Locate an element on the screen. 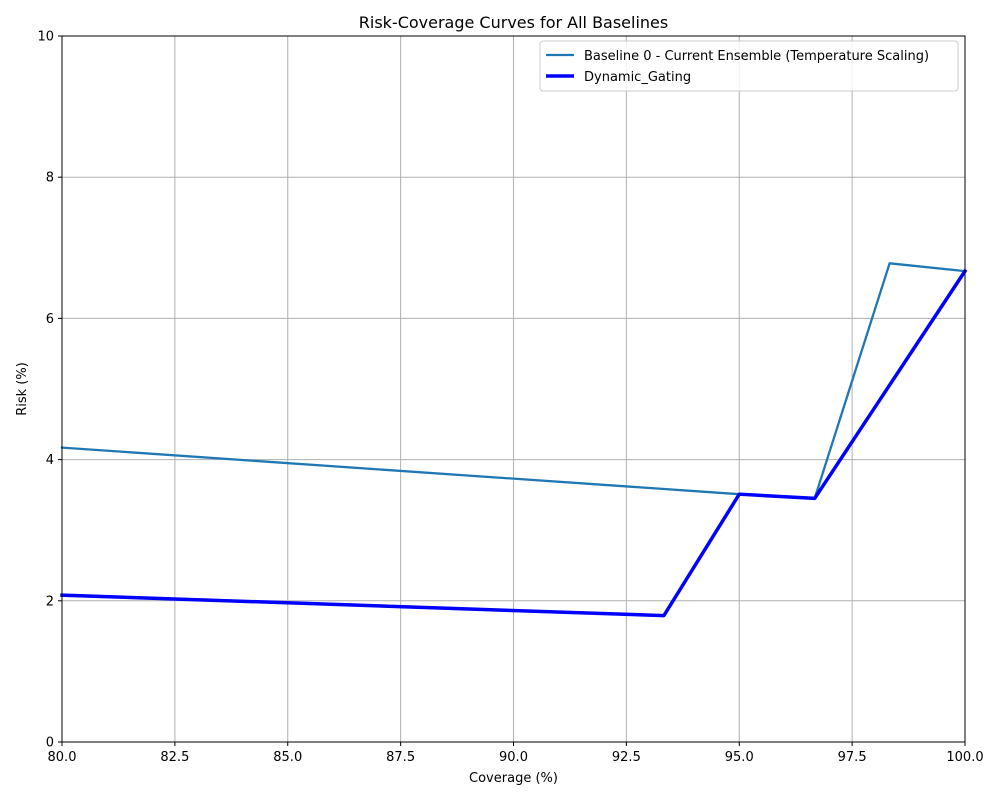 This screenshot has height=800, width=1000. y-tick-label: 6 is located at coordinates (50, 319).